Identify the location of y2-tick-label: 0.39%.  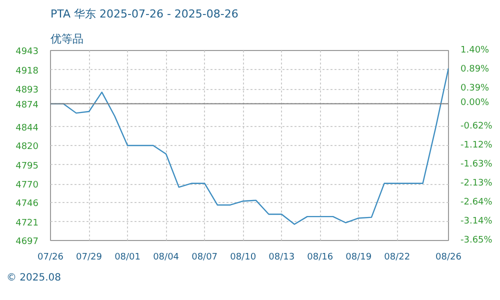
(475, 89).